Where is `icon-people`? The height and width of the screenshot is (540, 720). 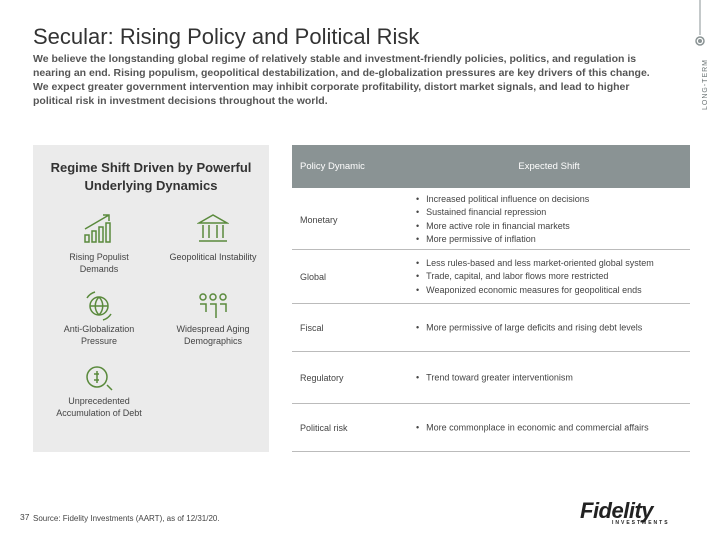 icon-people is located at coordinates (213, 305).